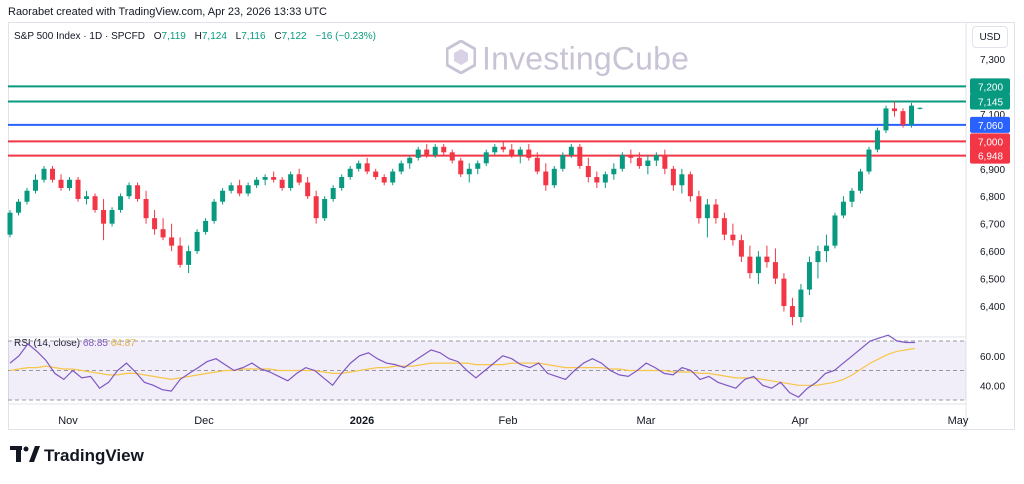  I want to click on level-price-label: 6,948, so click(990, 157).